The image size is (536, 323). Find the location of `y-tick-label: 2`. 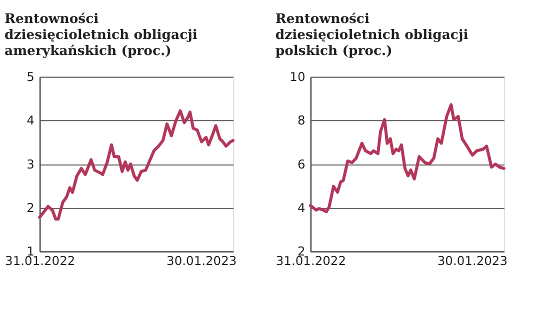

y-tick-label: 2 is located at coordinates (30, 207).